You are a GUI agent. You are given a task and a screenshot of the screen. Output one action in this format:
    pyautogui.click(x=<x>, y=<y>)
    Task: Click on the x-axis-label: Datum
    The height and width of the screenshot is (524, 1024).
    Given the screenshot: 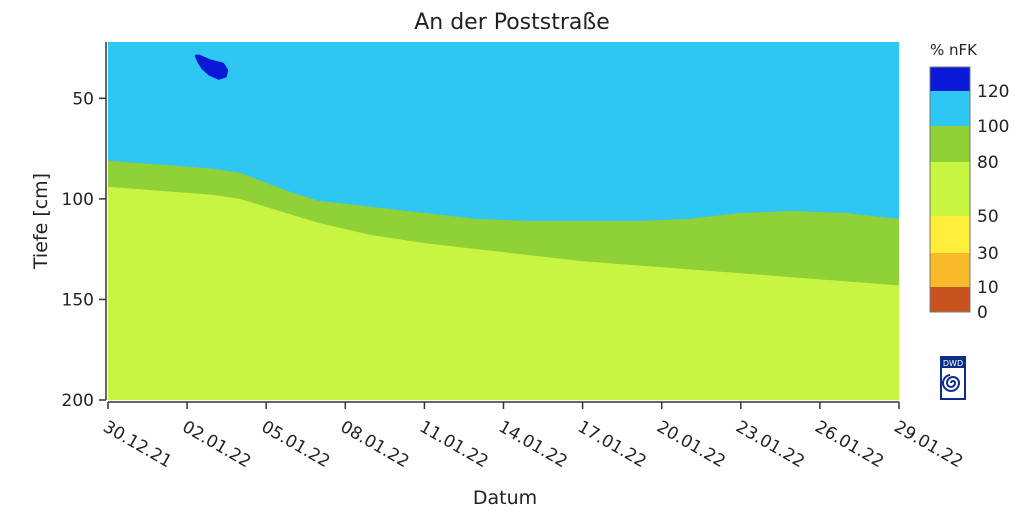 What is the action you would take?
    pyautogui.click(x=505, y=498)
    